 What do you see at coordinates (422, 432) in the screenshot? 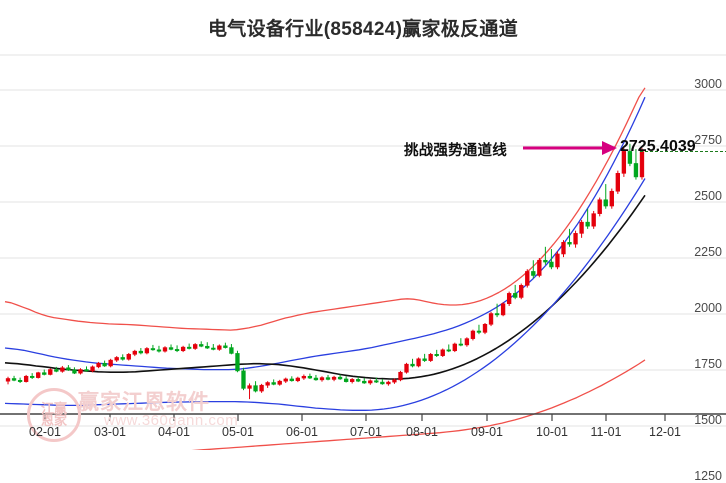
I see `x-axis-tick-08-01: 08-01` at bounding box center [422, 432].